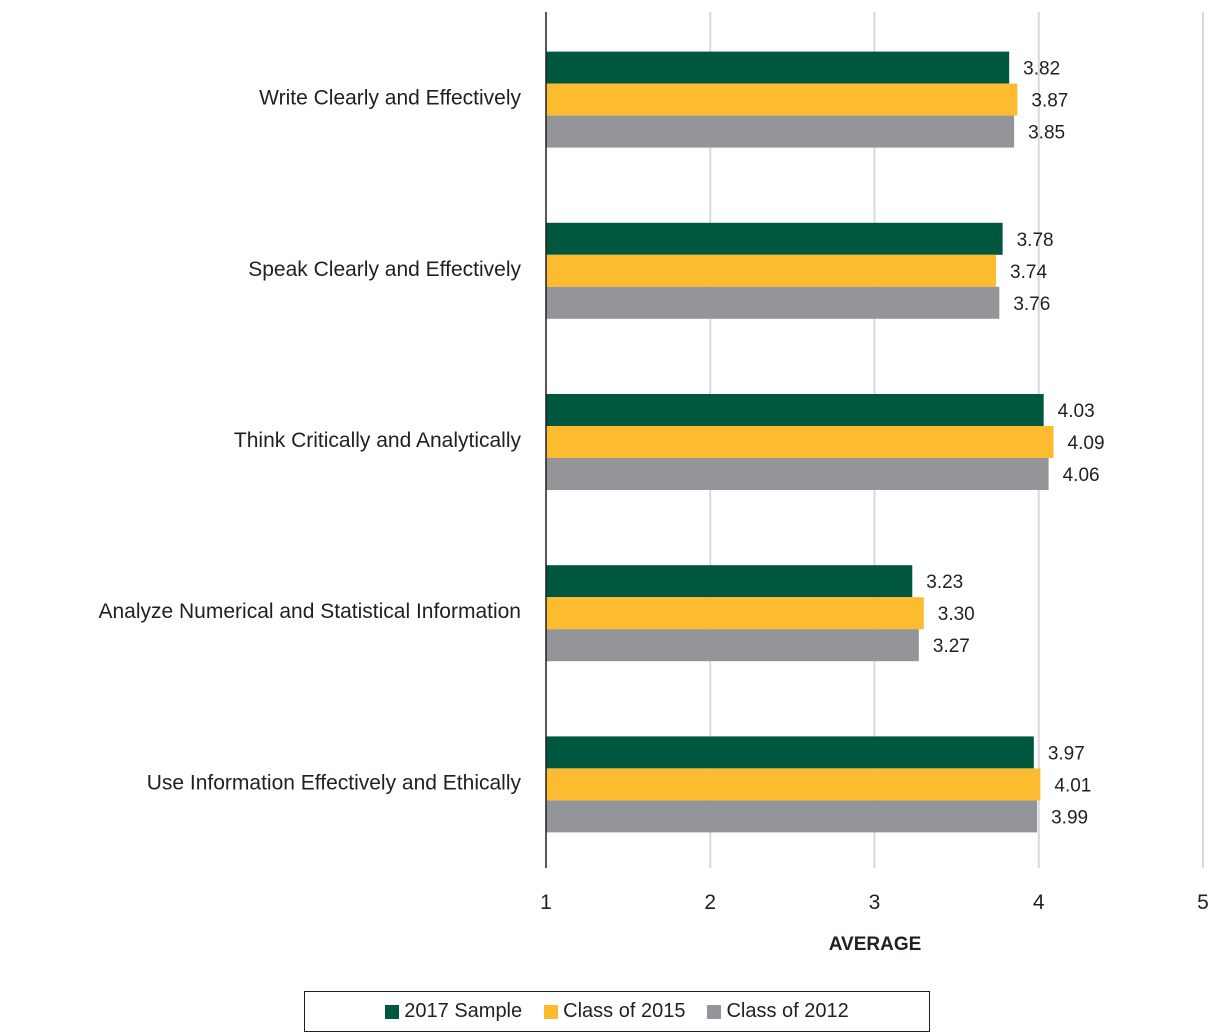 Image resolution: width=1215 pixels, height=1034 pixels. What do you see at coordinates (384, 269) in the screenshot?
I see `category-label: Speak Clearly and Effectively` at bounding box center [384, 269].